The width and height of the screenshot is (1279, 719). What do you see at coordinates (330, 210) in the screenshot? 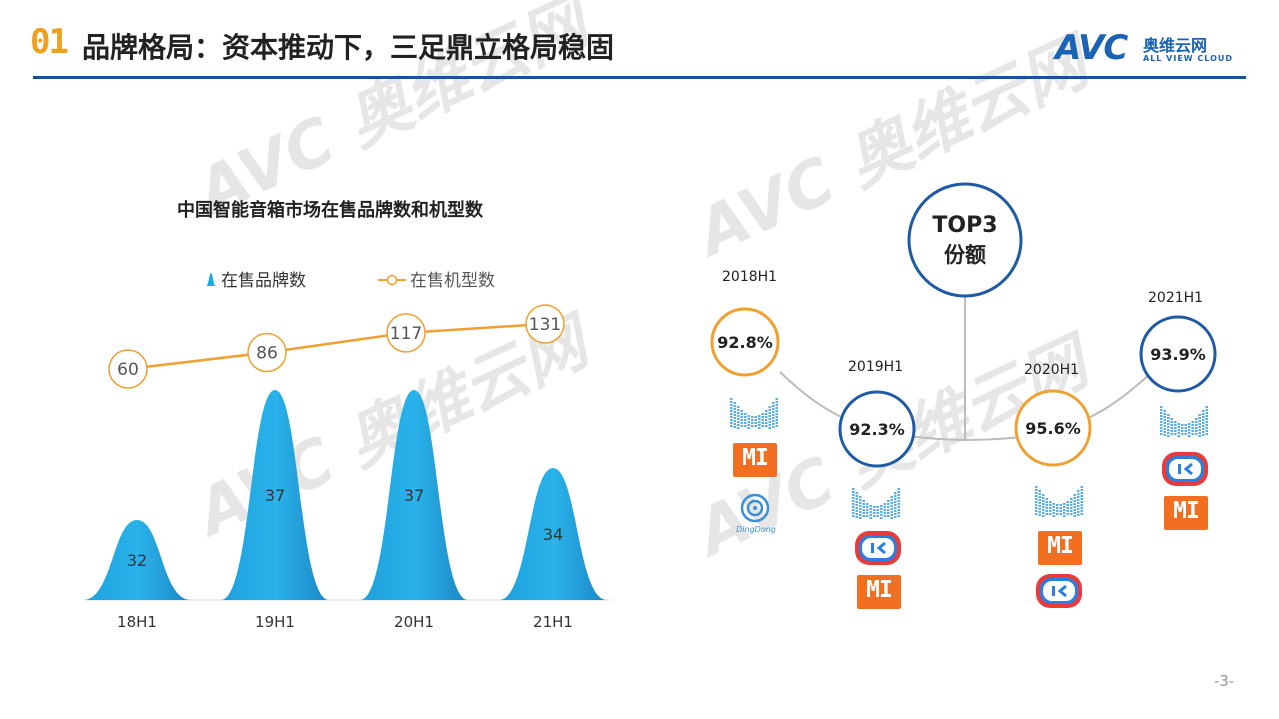
I see `chart-title: 中国智能音箱市场在售品牌数和机型数` at bounding box center [330, 210].